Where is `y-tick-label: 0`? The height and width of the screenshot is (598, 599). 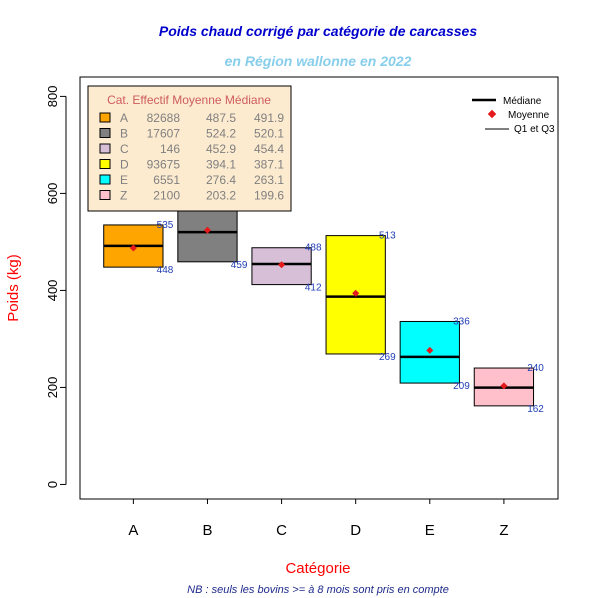
y-tick-label: 0 is located at coordinates (52, 484).